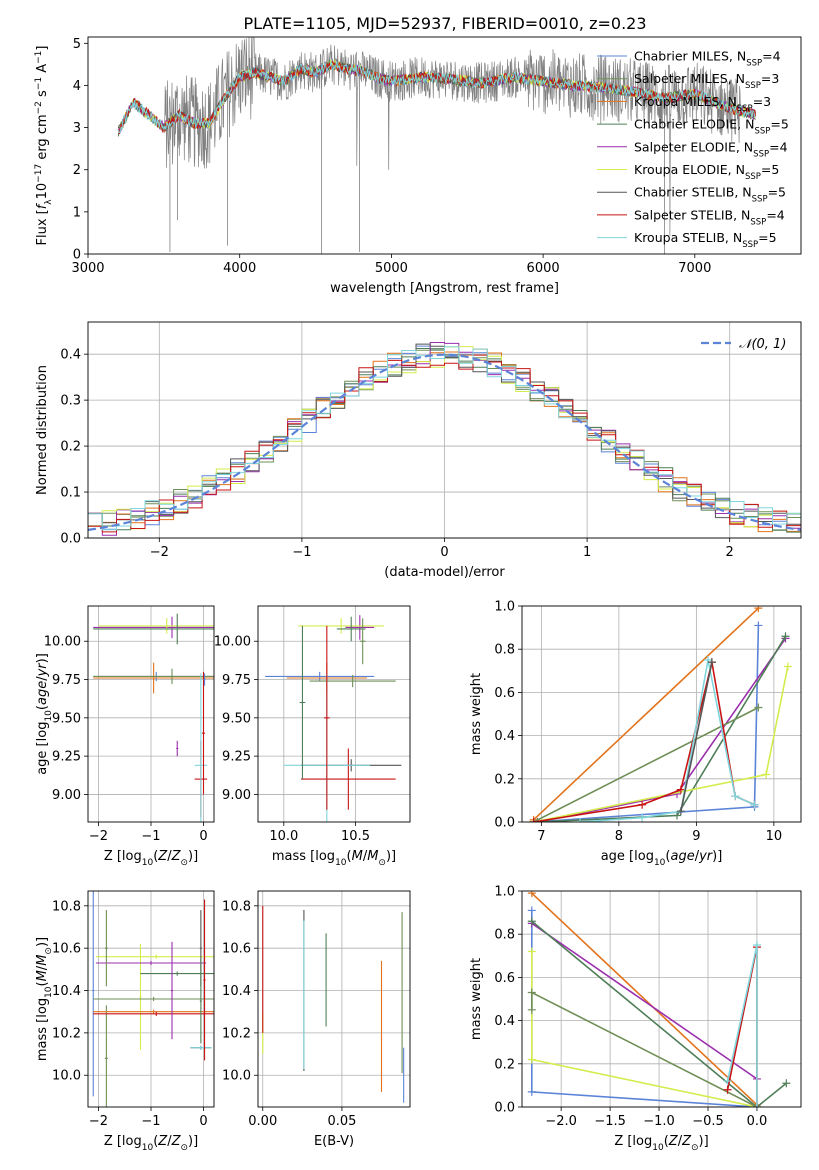 This screenshot has width=819, height=1170. Describe the element at coordinates (444, 572) in the screenshot. I see `x-axis-label: (data-model)/error` at that location.